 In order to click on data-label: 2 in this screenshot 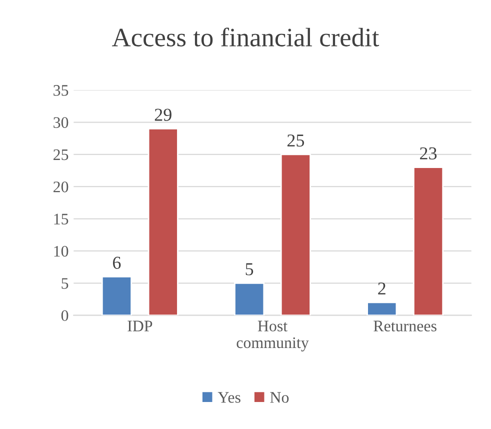, I will do `click(382, 288)`.